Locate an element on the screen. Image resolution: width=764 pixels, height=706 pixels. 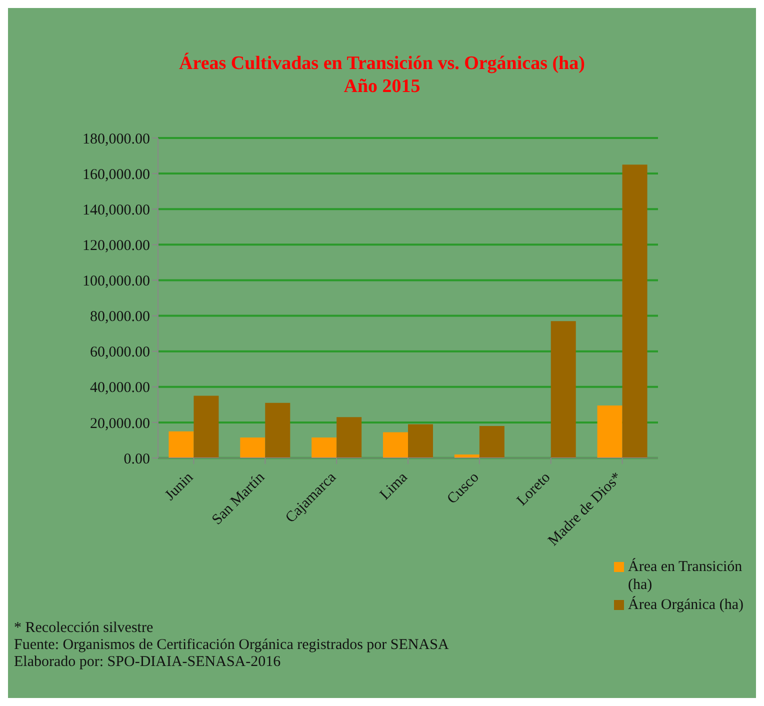
text: * Recolección silvestre is located at coordinates (84, 628).